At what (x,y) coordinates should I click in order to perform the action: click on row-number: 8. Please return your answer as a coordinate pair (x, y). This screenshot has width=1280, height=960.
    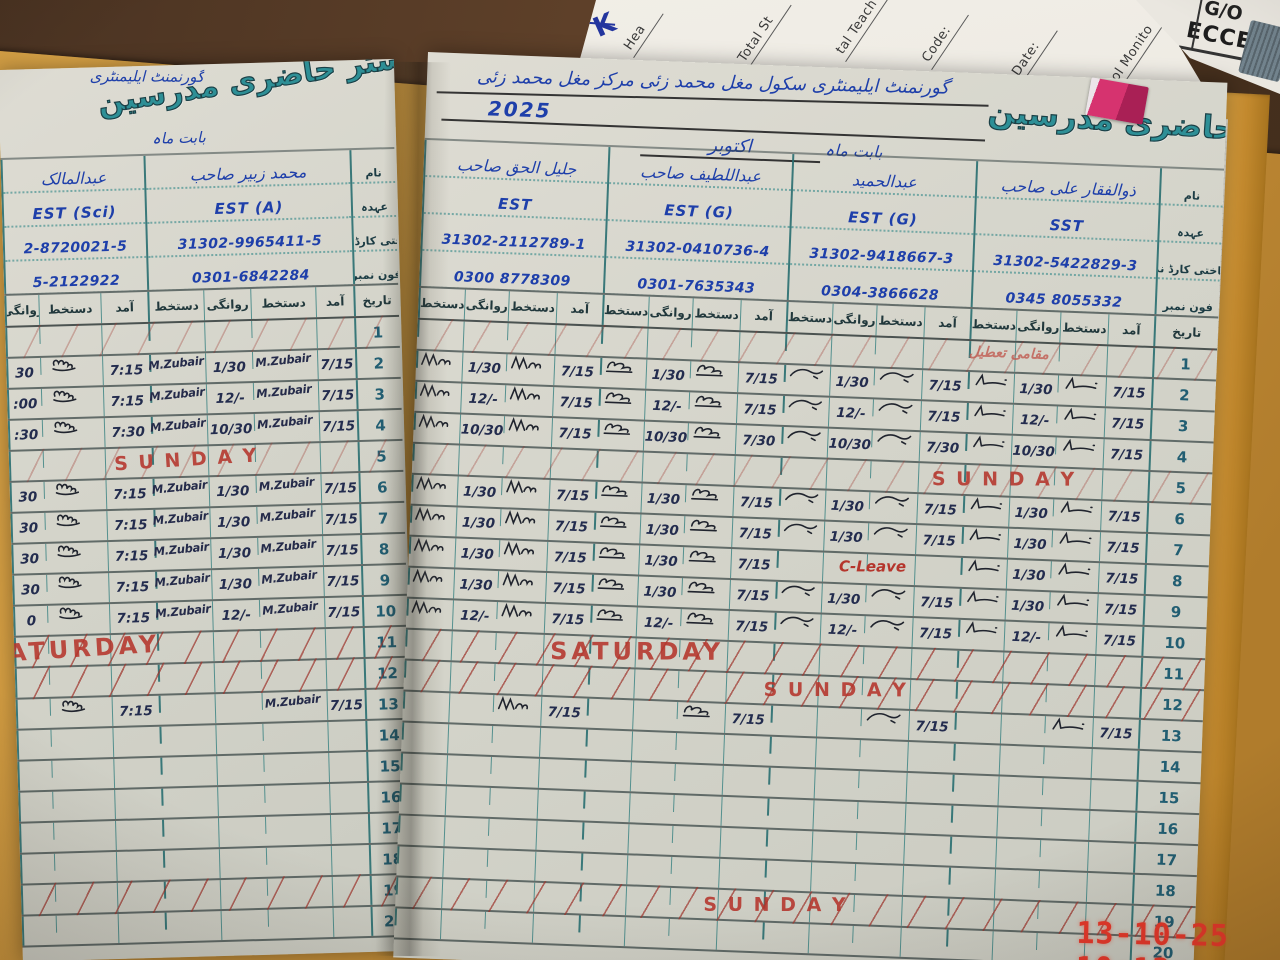
    Looking at the image, I should click on (1176, 580).